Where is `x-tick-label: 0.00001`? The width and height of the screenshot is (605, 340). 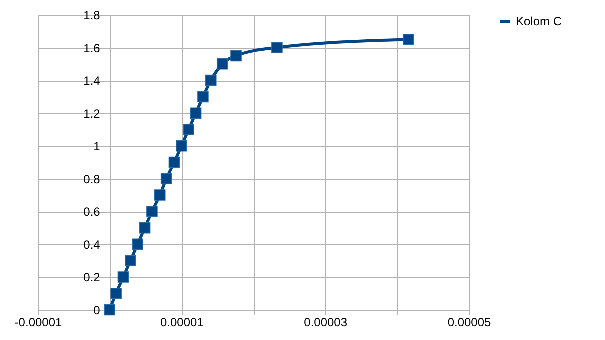 x-tick-label: 0.00001 is located at coordinates (182, 323).